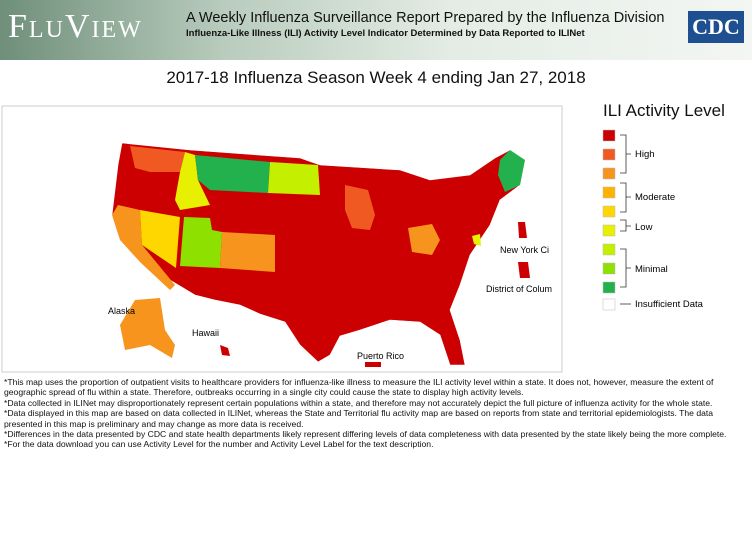  What do you see at coordinates (655, 197) in the screenshot?
I see `legend-label: Moderate` at bounding box center [655, 197].